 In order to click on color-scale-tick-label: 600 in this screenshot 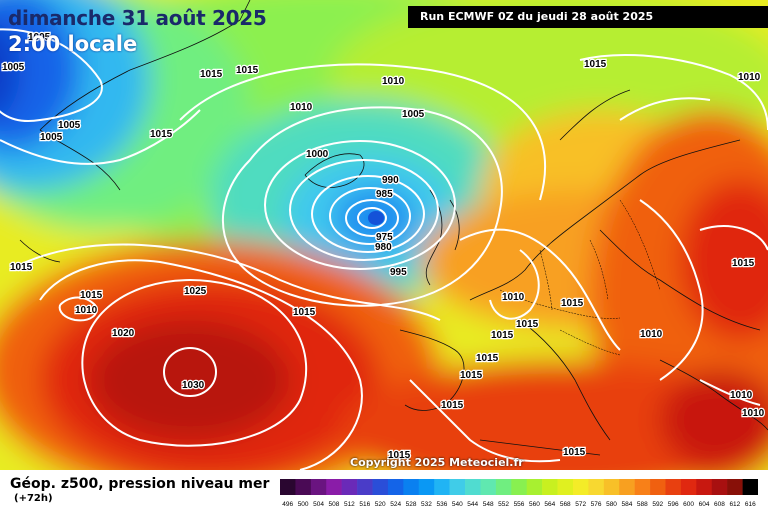, I will do `click(688, 504)`.